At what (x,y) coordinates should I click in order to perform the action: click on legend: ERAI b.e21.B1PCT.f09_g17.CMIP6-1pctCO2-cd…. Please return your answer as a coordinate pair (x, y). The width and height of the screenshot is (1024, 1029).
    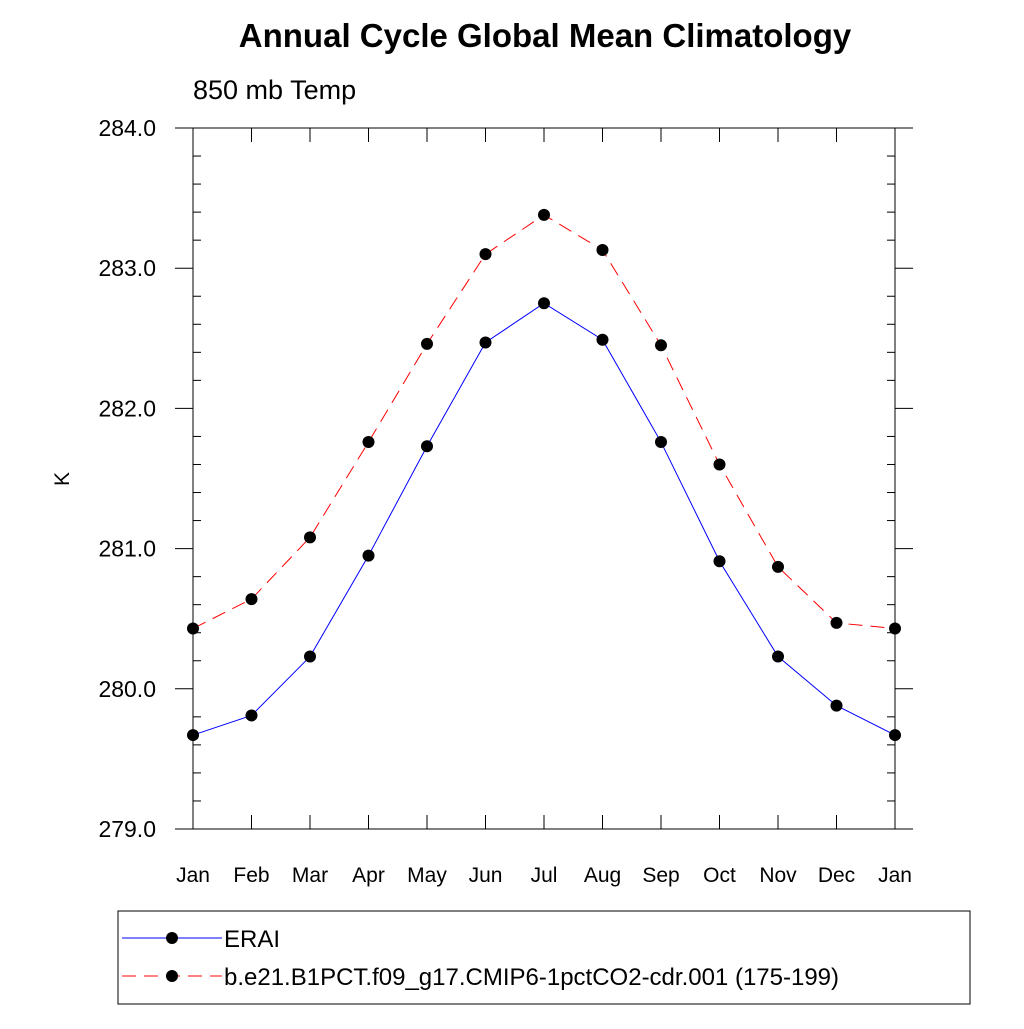
    Looking at the image, I should click on (544, 957).